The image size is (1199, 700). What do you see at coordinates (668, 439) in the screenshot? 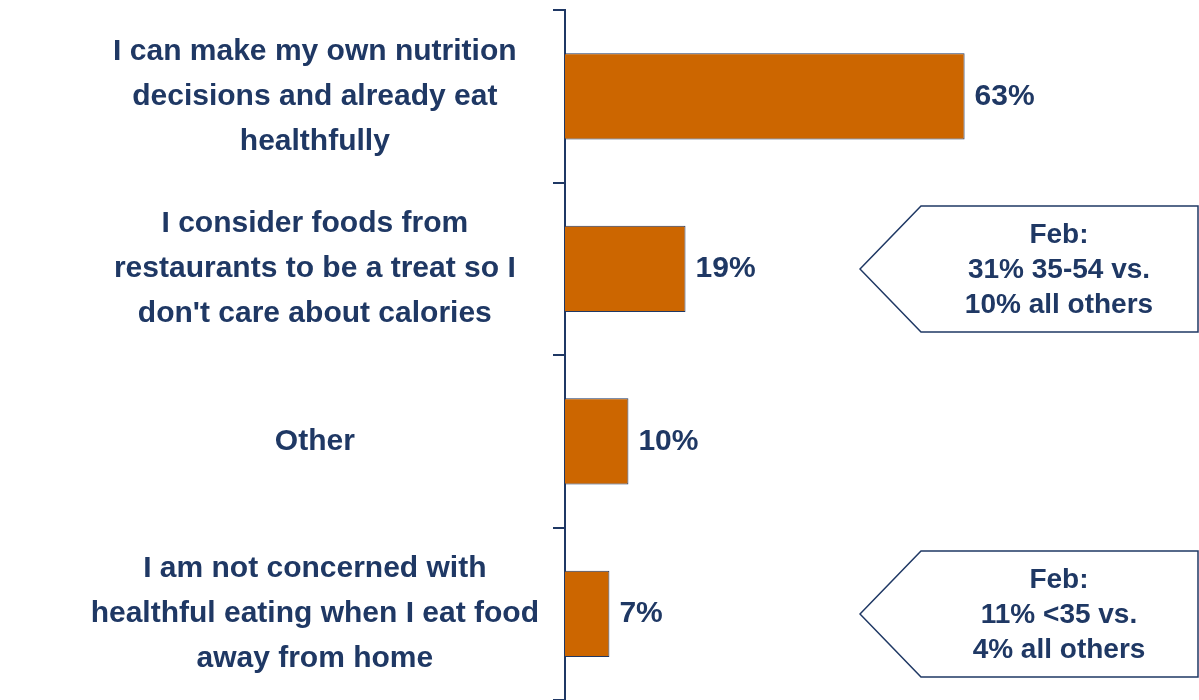
I see `data-label: 10%` at bounding box center [668, 439].